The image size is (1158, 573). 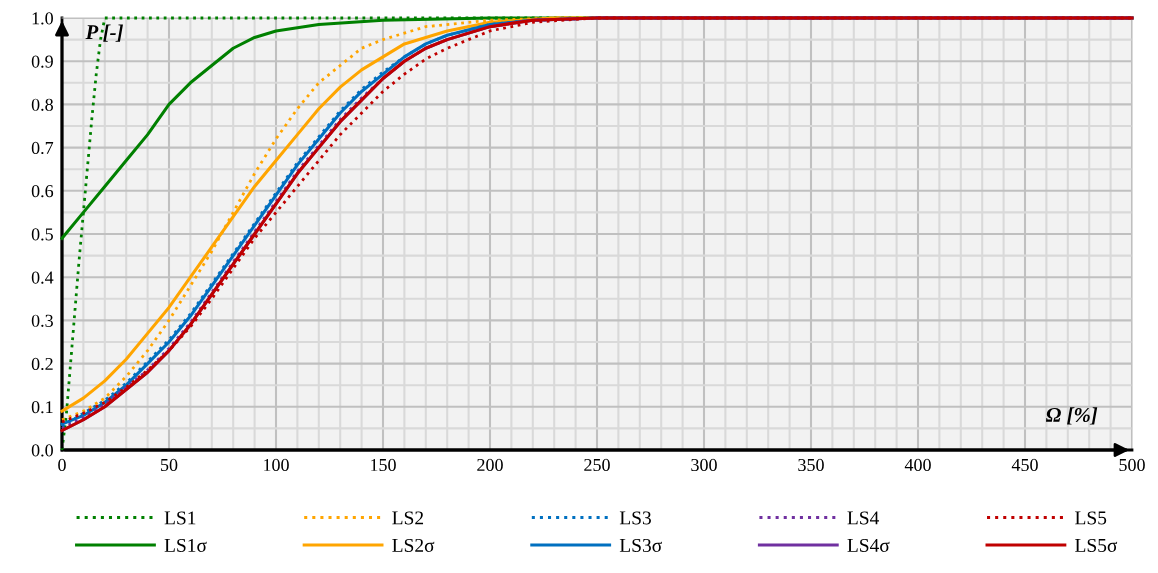 I want to click on y-tick-label: 0.6, so click(x=42, y=191).